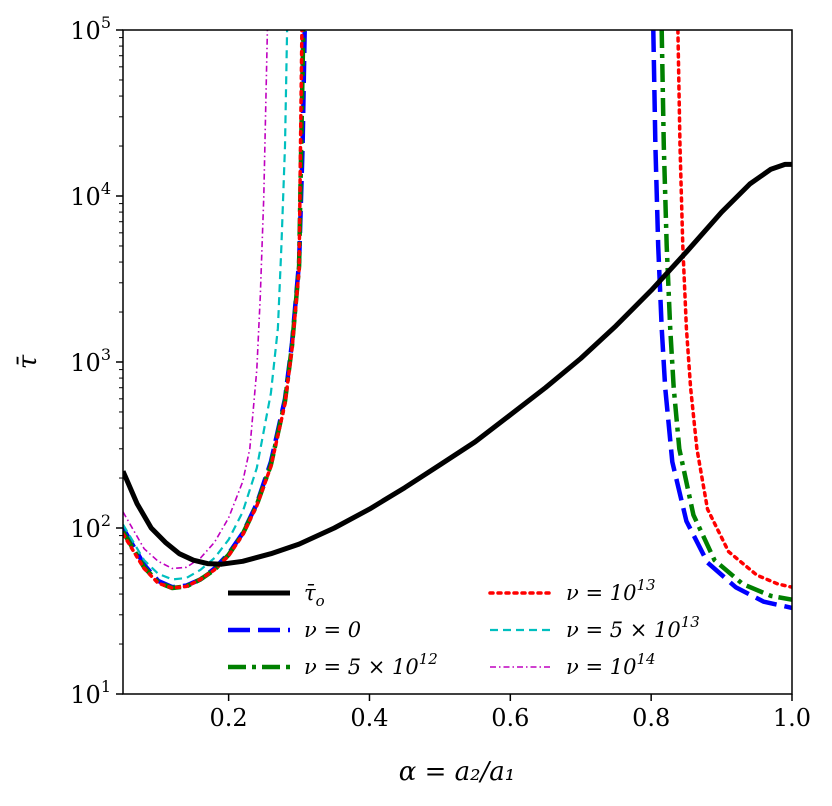 Image resolution: width=832 pixels, height=806 pixels. What do you see at coordinates (633, 627) in the screenshot?
I see `legend-label: ν = 5 × 1013` at bounding box center [633, 627].